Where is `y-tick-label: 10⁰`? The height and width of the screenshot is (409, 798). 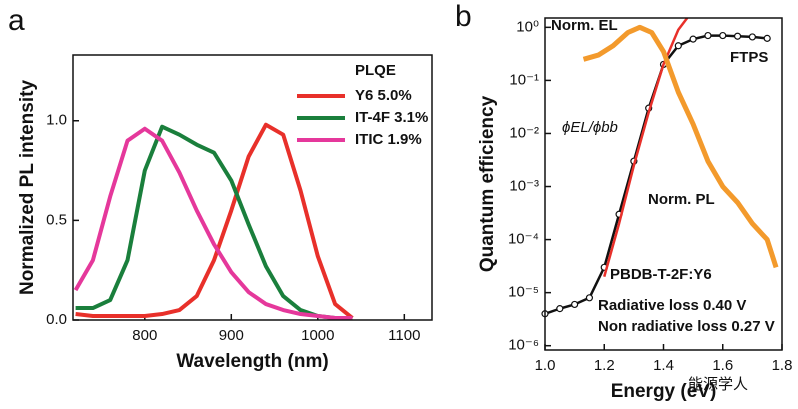
y-tick-label: 10⁰ is located at coordinates (527, 26).